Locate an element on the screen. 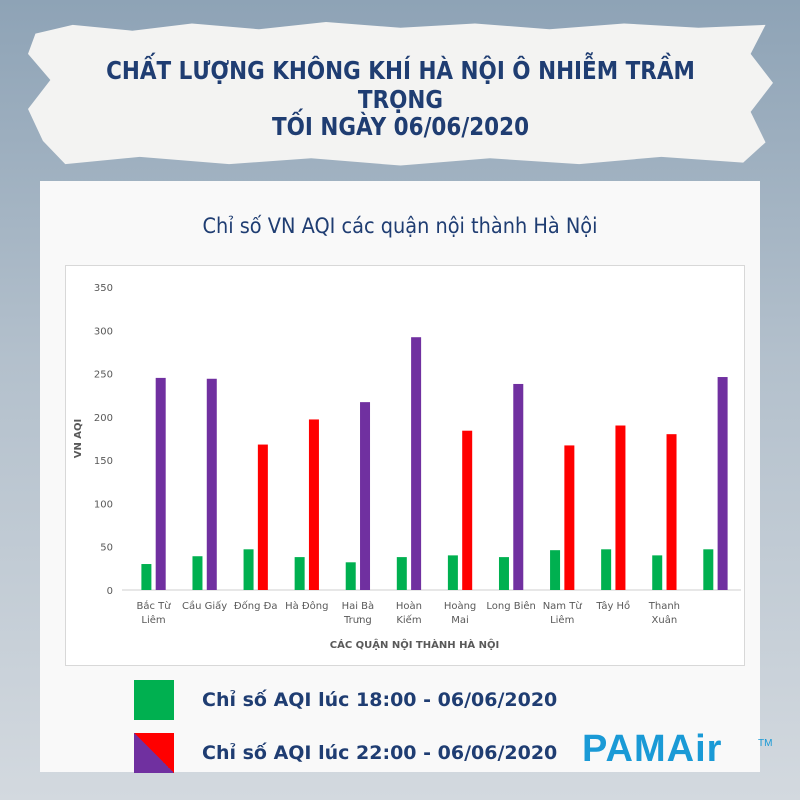 The height and width of the screenshot is (800, 800). y-tick-label: 0 is located at coordinates (110, 591).